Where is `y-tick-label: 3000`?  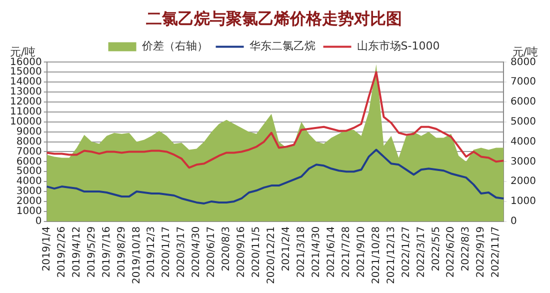
y-tick-label: 3000 is located at coordinates (29, 192).